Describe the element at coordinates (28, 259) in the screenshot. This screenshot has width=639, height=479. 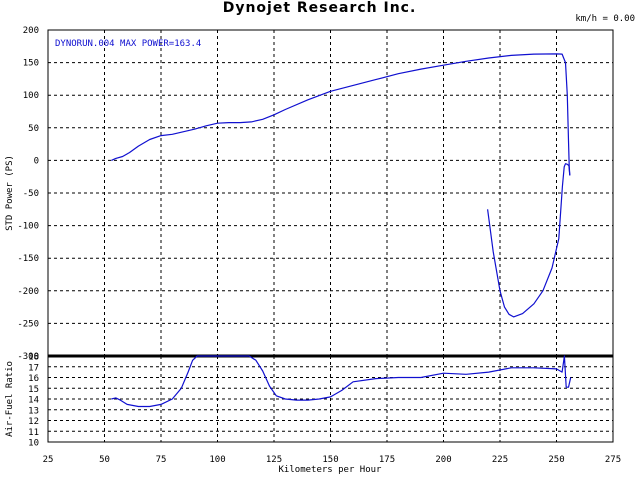
I see `power-tick-label: -150` at that location.